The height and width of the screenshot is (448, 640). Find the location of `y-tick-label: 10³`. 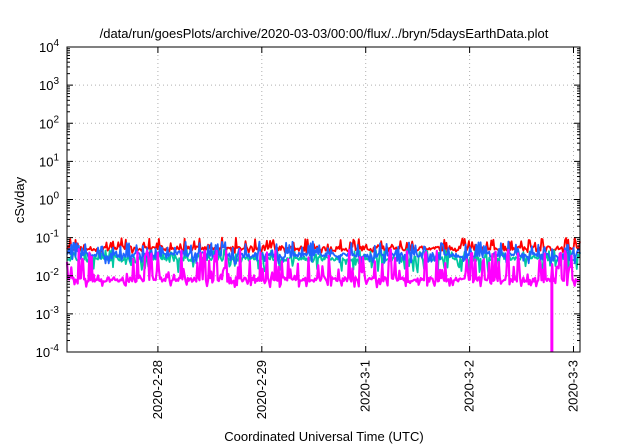

y-tick-label: 10³ is located at coordinates (49, 84).